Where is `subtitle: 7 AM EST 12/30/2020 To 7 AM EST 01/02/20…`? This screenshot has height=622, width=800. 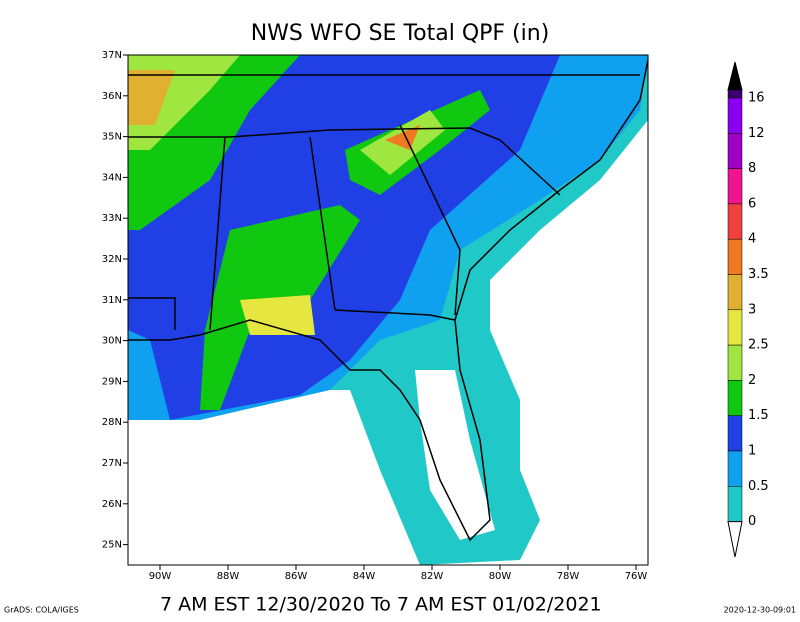
subtitle: 7 AM EST 12/30/2020 To 7 AM EST 01/02/20… is located at coordinates (381, 605).